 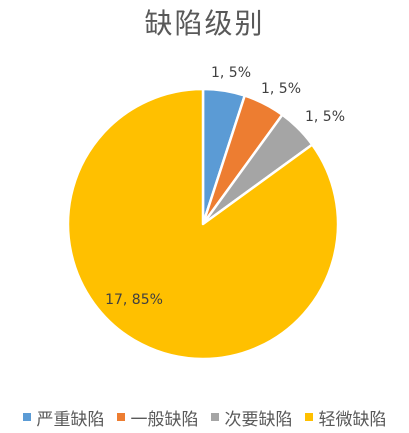 What do you see at coordinates (134, 300) in the screenshot?
I see `data-label-4: 17, 85%` at bounding box center [134, 300].